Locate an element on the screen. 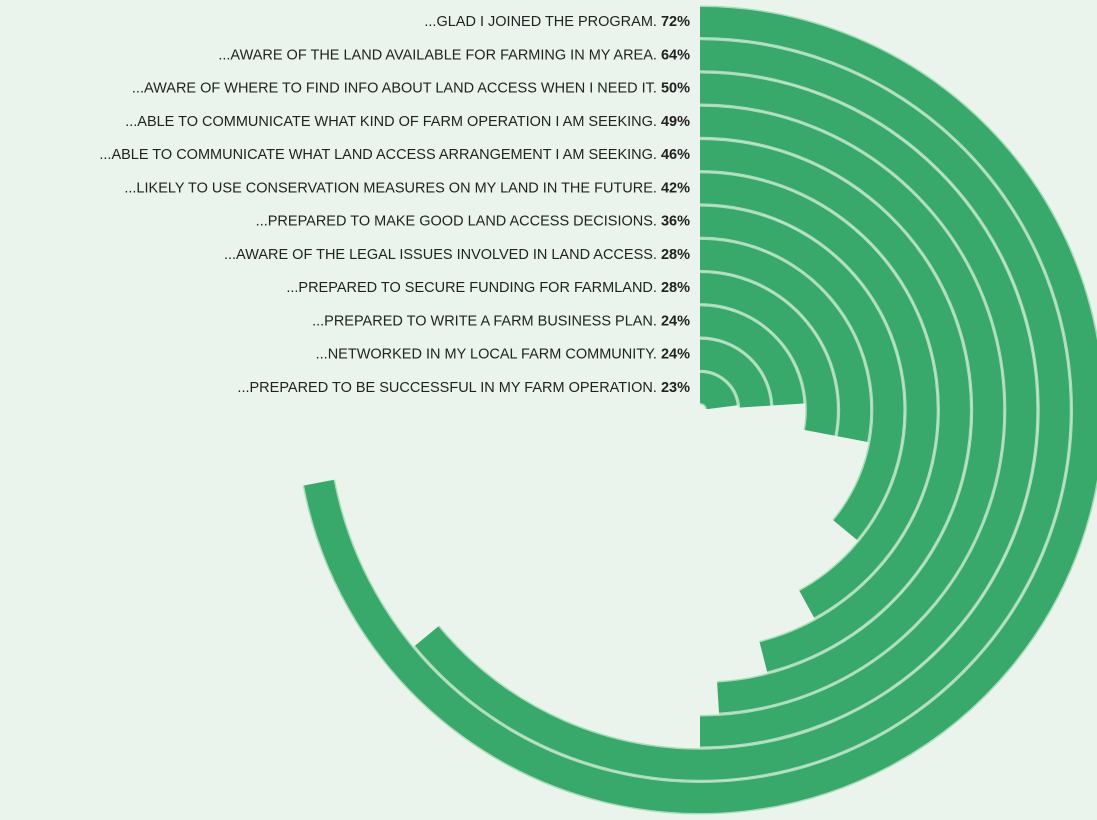  value-label: 46% is located at coordinates (675, 155).